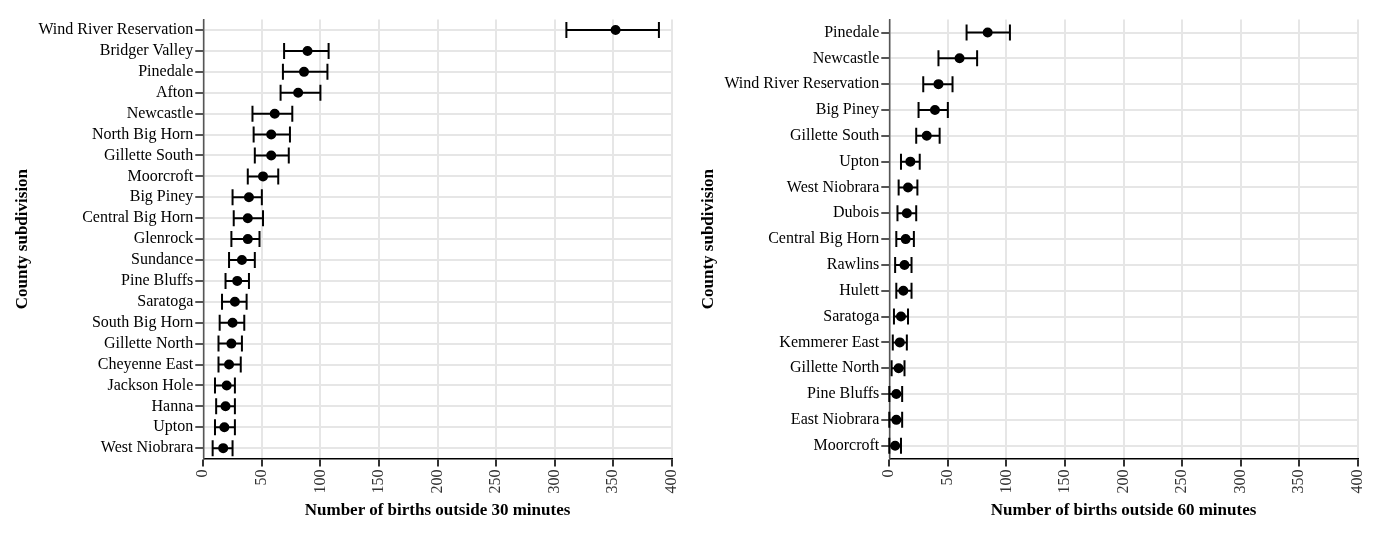  Describe the element at coordinates (853, 264) in the screenshot. I see `y-tick-label: Rawlins` at that location.